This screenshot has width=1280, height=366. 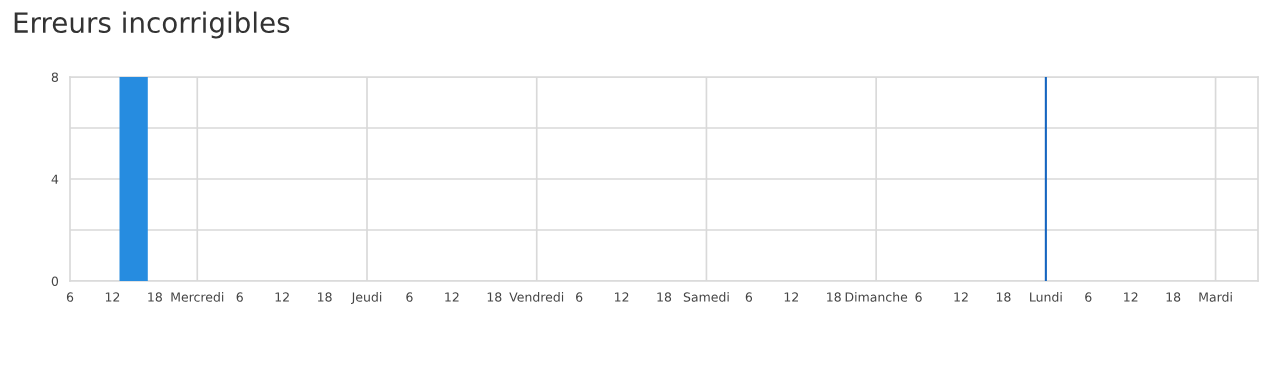 I want to click on x-tick-label: Lundi, so click(x=1046, y=297).